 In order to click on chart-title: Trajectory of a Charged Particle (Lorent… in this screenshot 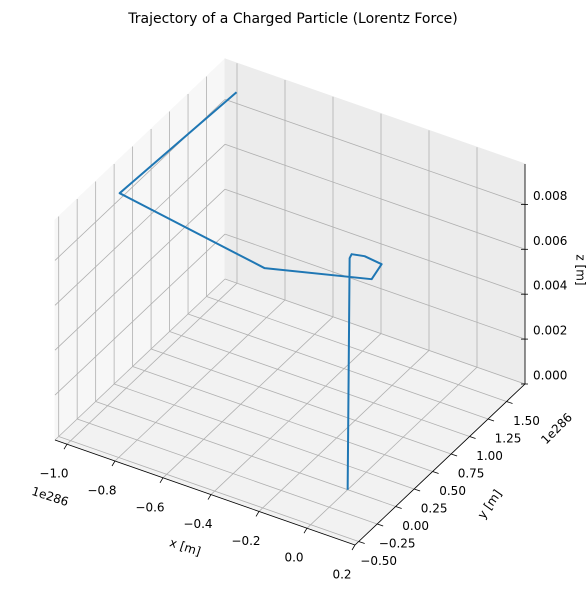, I will do `click(292, 19)`.